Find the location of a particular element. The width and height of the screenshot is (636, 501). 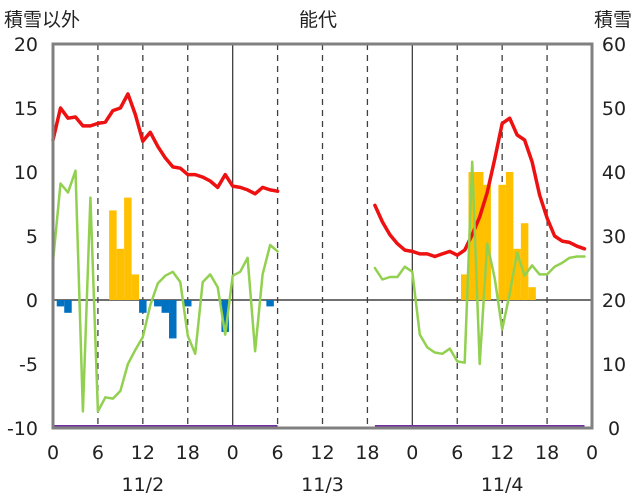

y-tick-label-left: 0 is located at coordinates (32, 301).